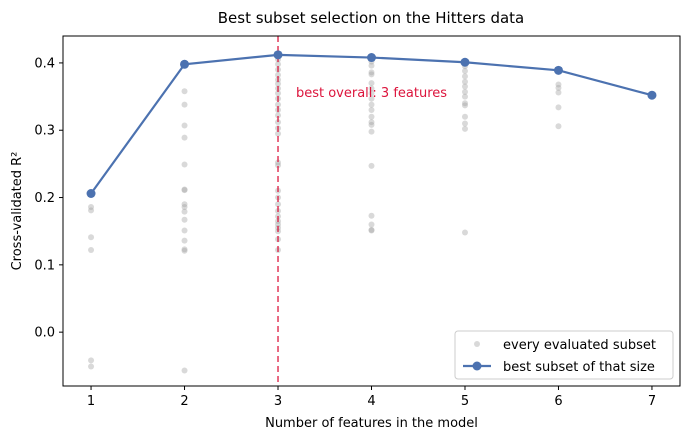 The height and width of the screenshot is (440, 690). I want to click on x-tick-label: 7, so click(652, 401).